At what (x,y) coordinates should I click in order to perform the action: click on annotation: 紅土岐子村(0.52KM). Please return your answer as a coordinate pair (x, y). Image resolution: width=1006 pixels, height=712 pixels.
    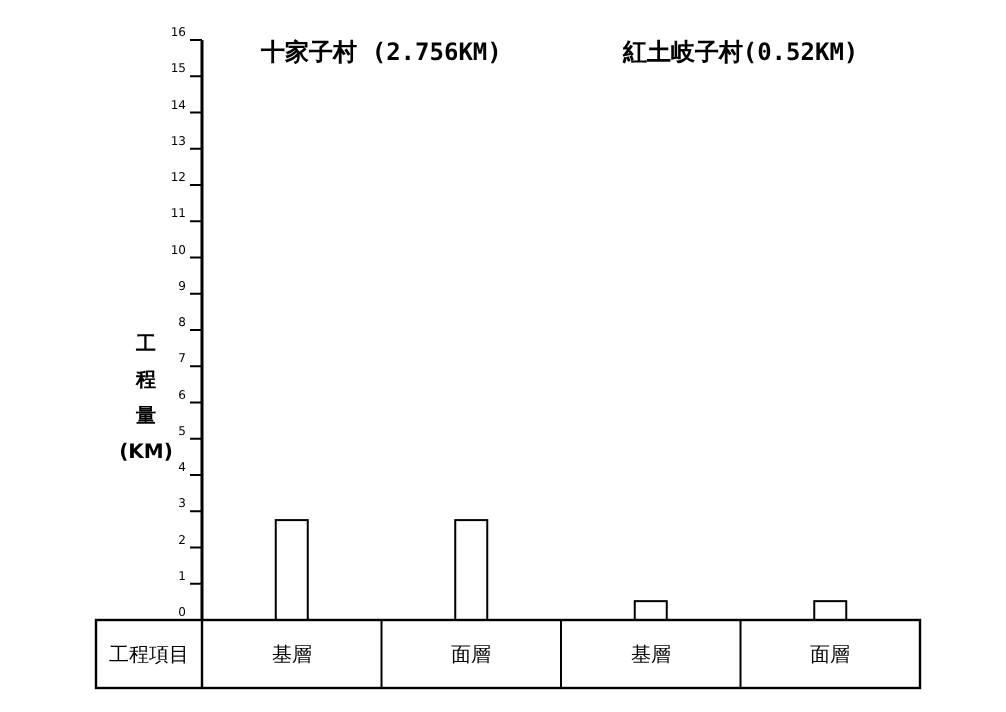
    Looking at the image, I should click on (739, 52).